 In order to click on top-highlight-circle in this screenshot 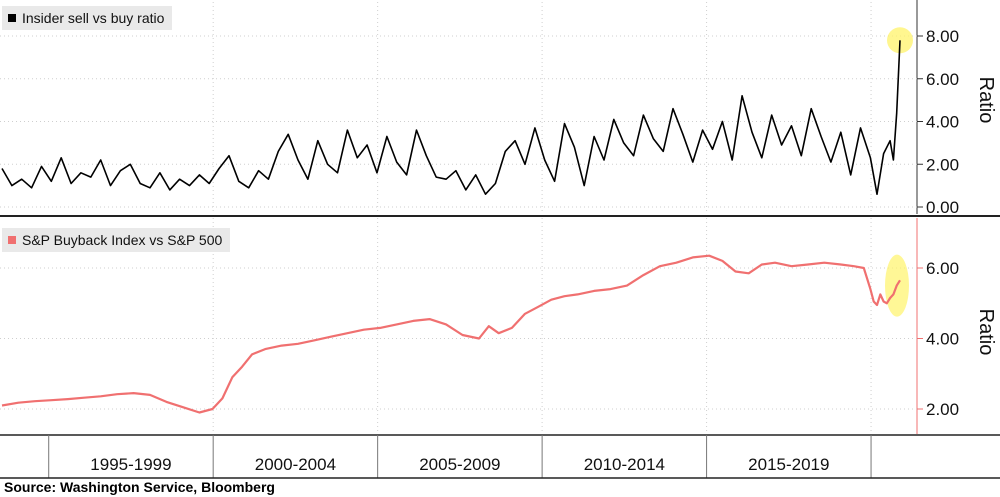, I will do `click(900, 40)`.